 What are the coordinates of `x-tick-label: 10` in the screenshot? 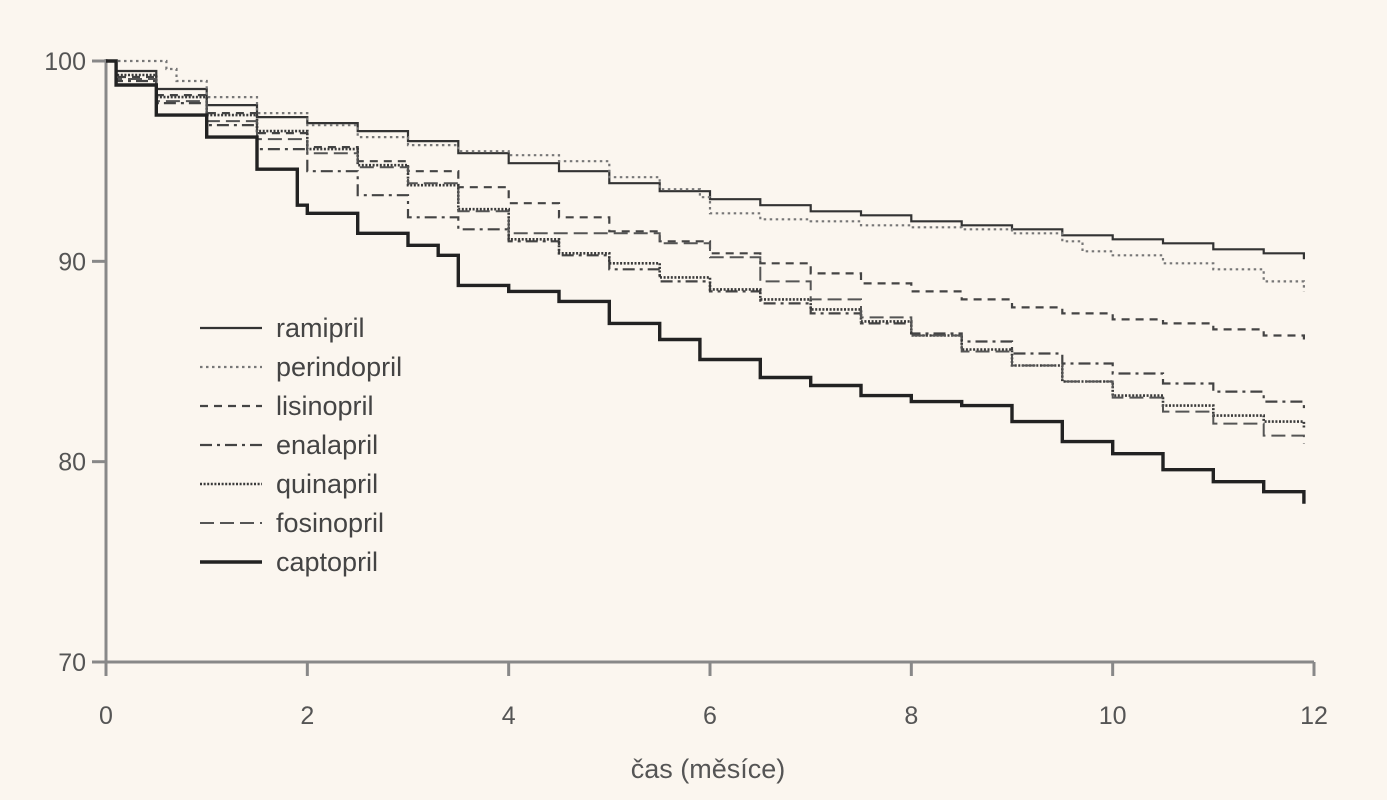 It's located at (1113, 716).